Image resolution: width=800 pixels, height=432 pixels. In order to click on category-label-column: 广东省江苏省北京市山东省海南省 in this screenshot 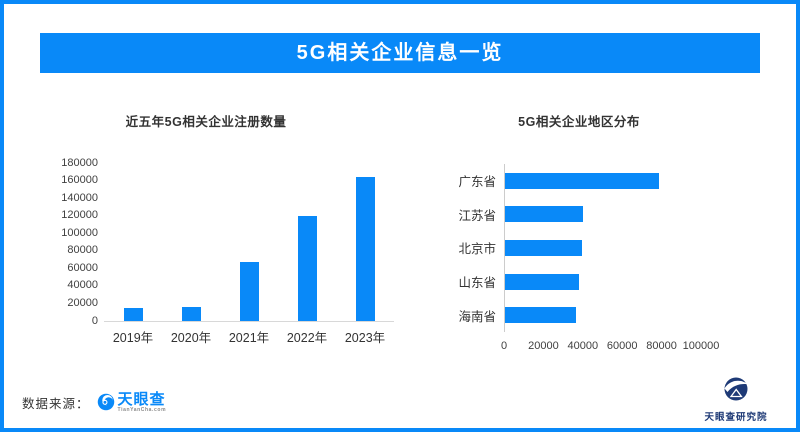, I will do `click(468, 248)`.